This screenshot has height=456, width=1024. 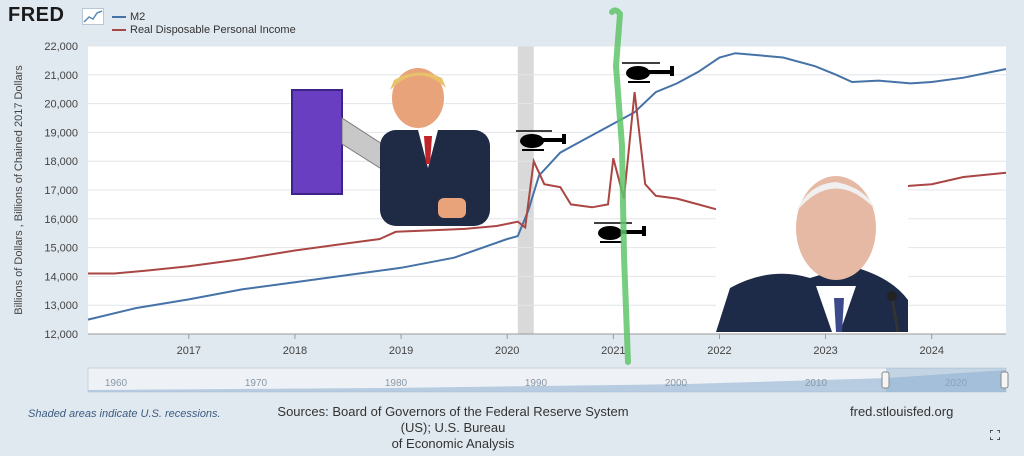 I want to click on y-tick-label: 13,000, so click(x=61, y=306).